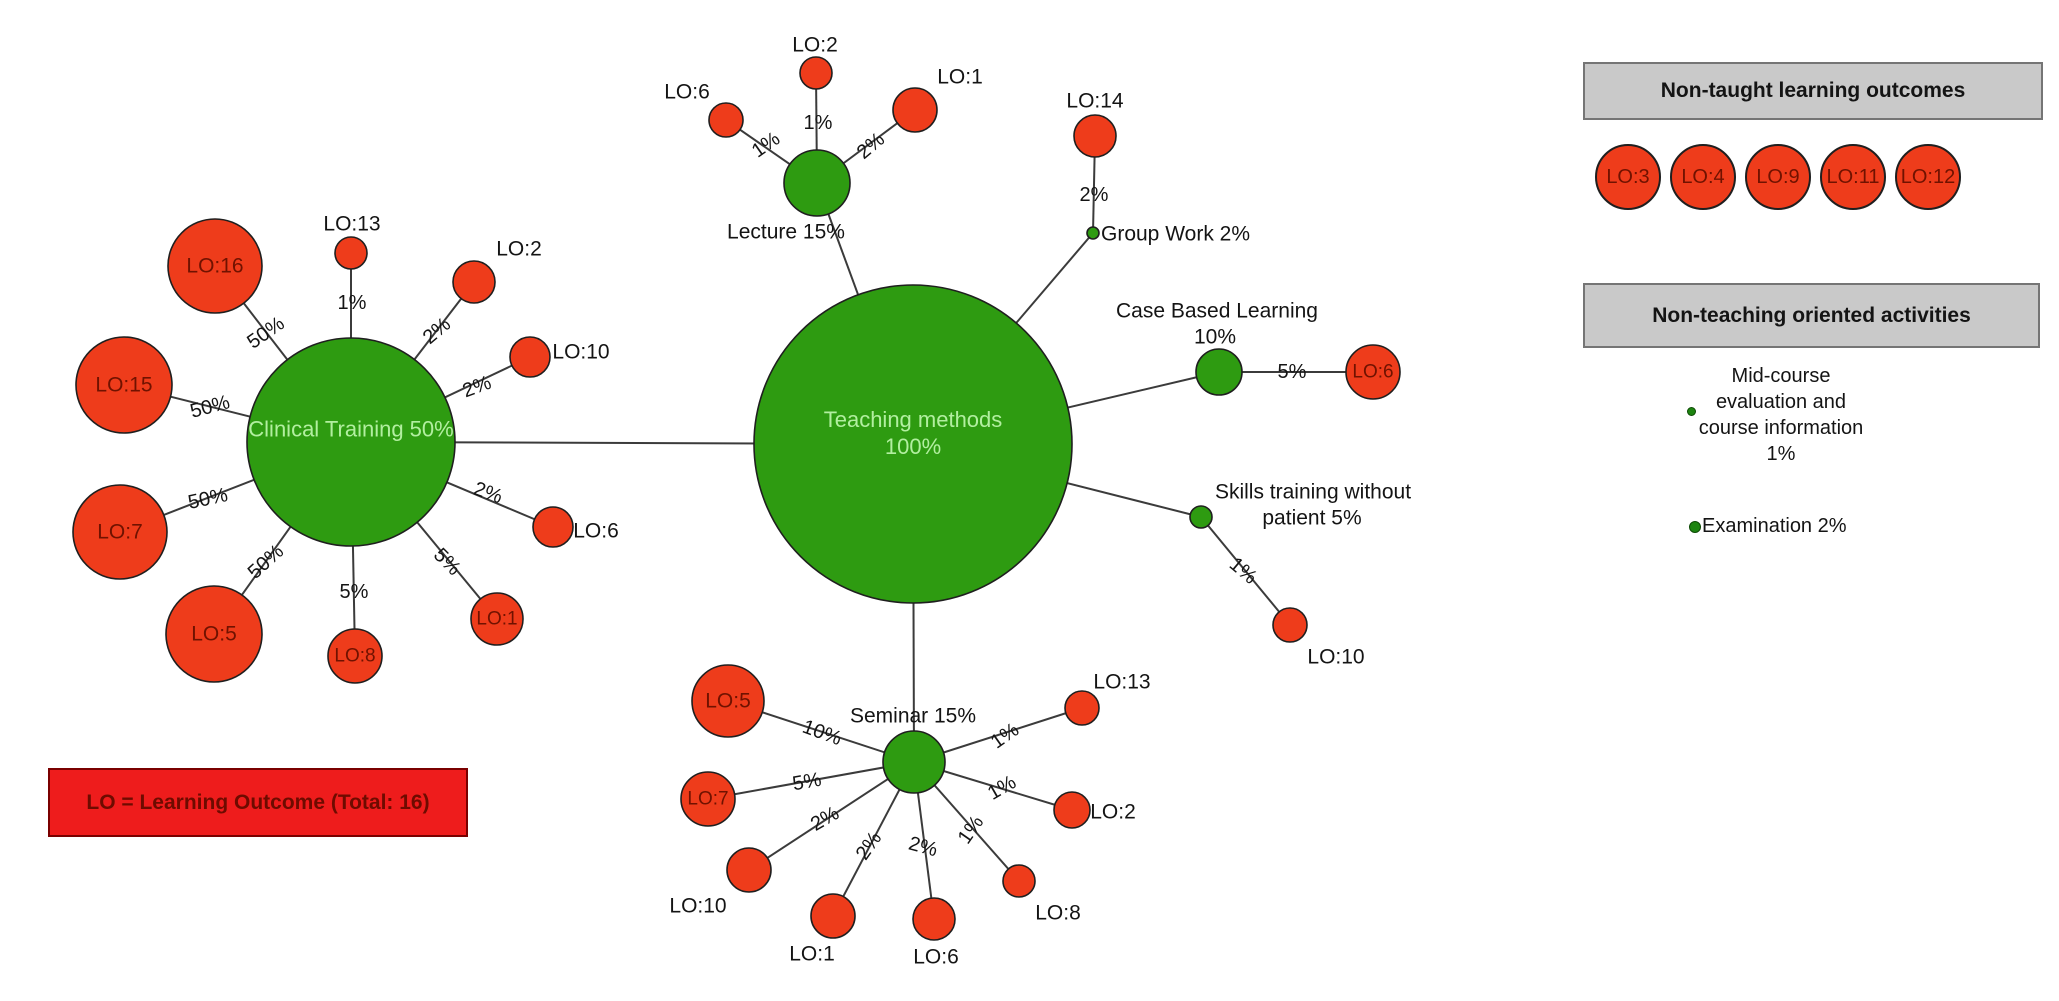 This screenshot has height=1001, width=2059. I want to click on midcourse-line: 1%, so click(1781, 454).